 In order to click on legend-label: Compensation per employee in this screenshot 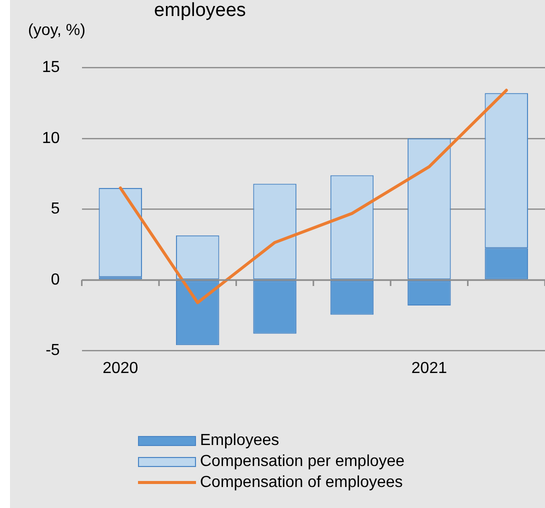, I will do `click(302, 461)`.